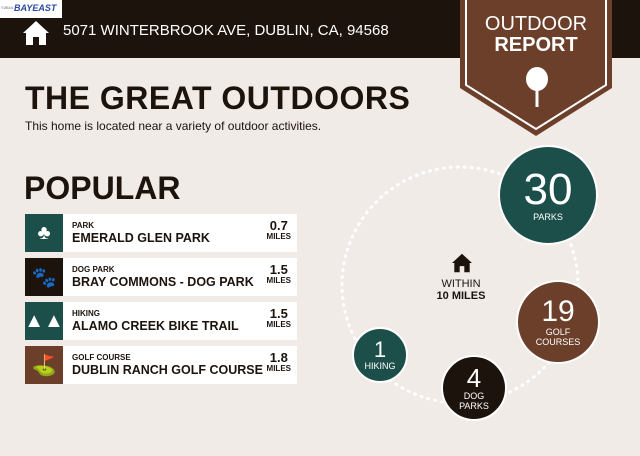 The image size is (640, 456). What do you see at coordinates (83, 225) in the screenshot?
I see `item-category: PARK` at bounding box center [83, 225].